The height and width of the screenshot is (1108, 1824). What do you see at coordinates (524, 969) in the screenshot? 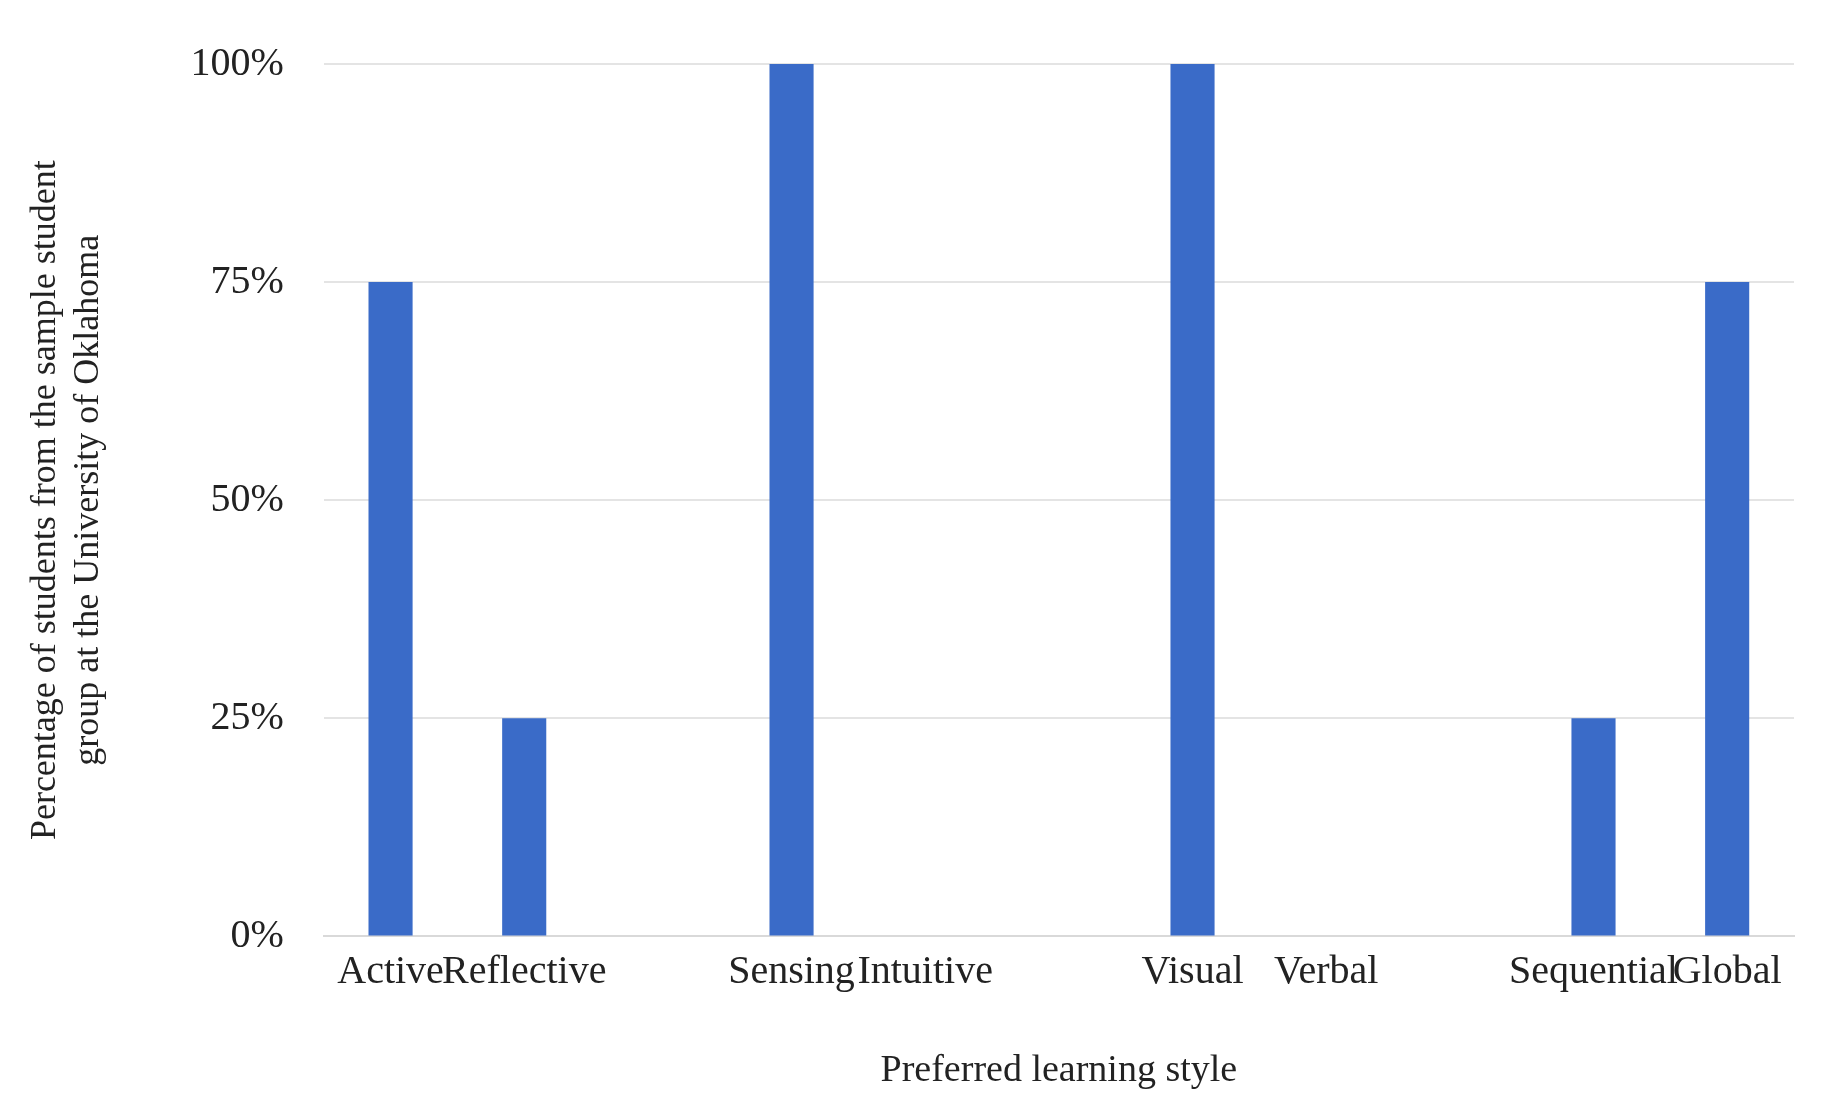
I see `x-tick-label: Reflective` at bounding box center [524, 969].